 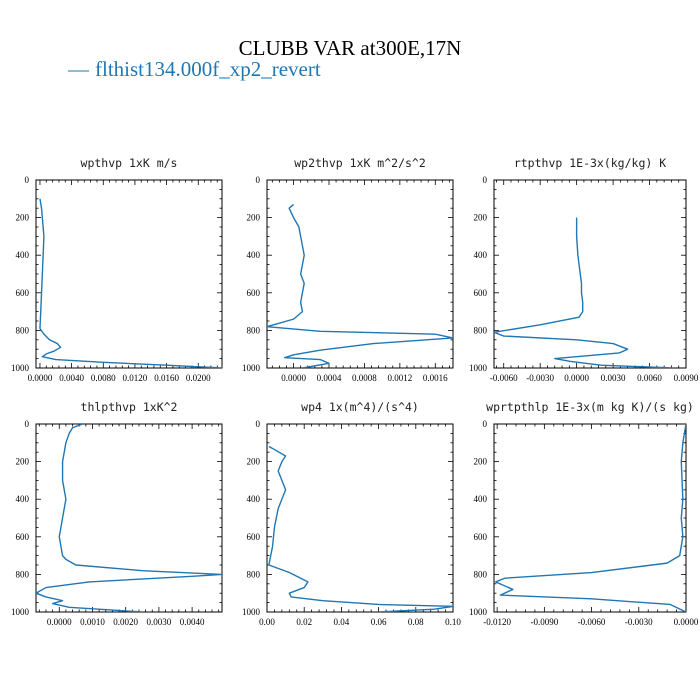 I want to click on x-tick-label: 0.0080, so click(x=103, y=378).